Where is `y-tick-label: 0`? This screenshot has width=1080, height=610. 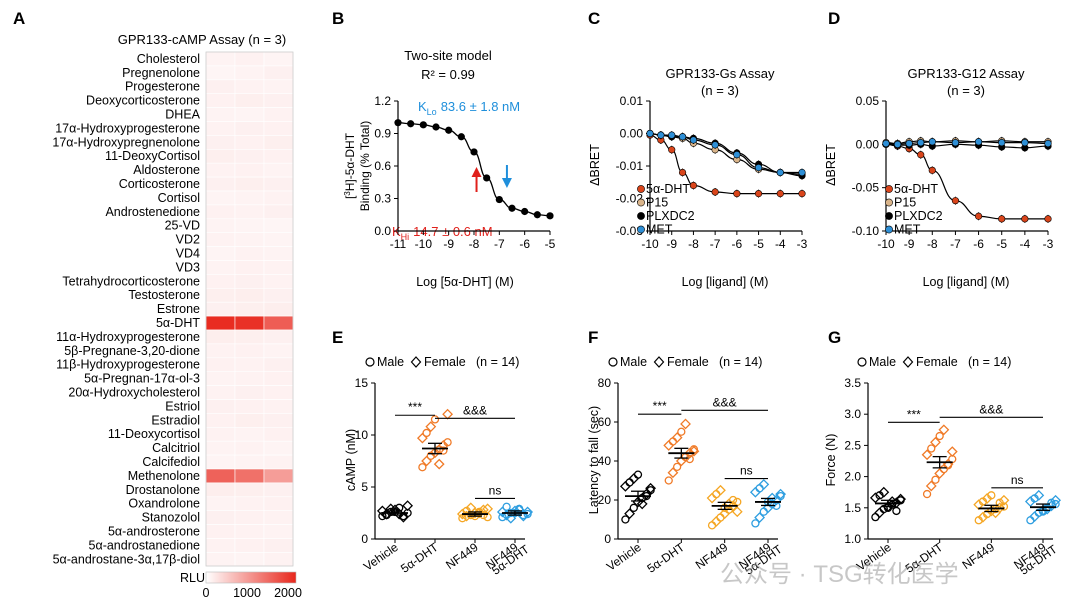
y-tick-label: 0 is located at coordinates (364, 539).